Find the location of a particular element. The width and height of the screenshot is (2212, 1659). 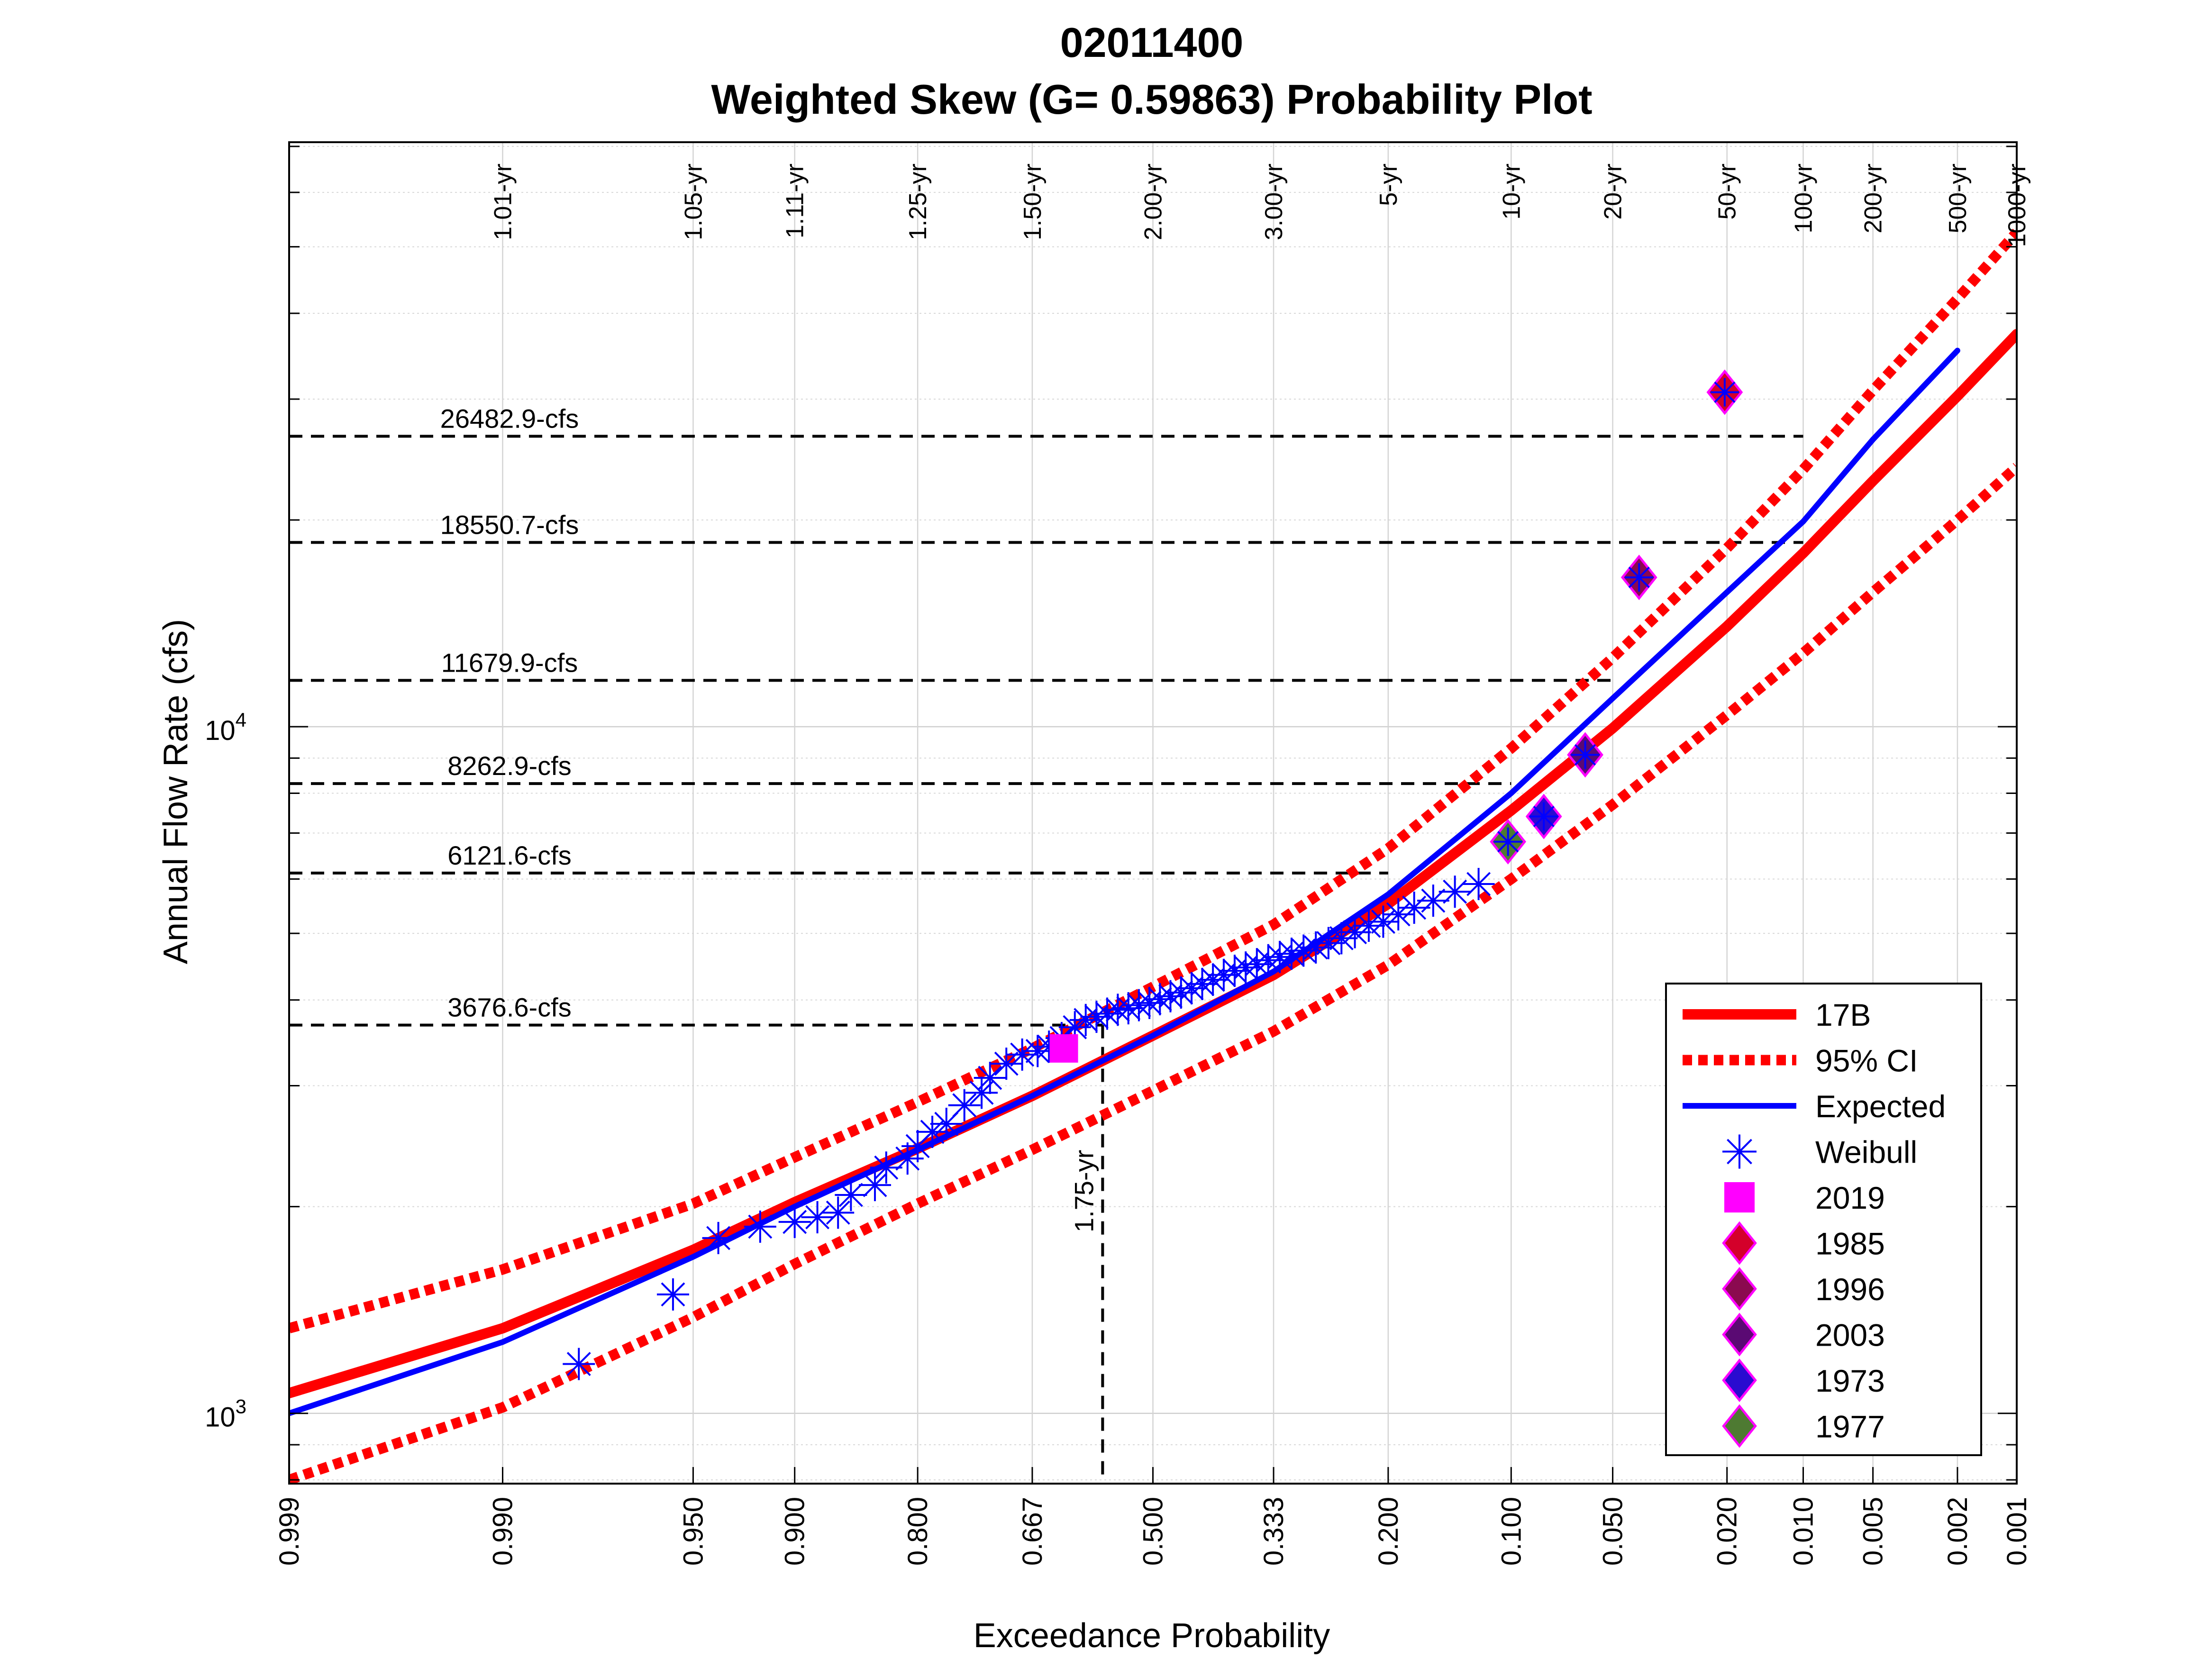

x-tick-label: 0.050 is located at coordinates (1614, 1531).